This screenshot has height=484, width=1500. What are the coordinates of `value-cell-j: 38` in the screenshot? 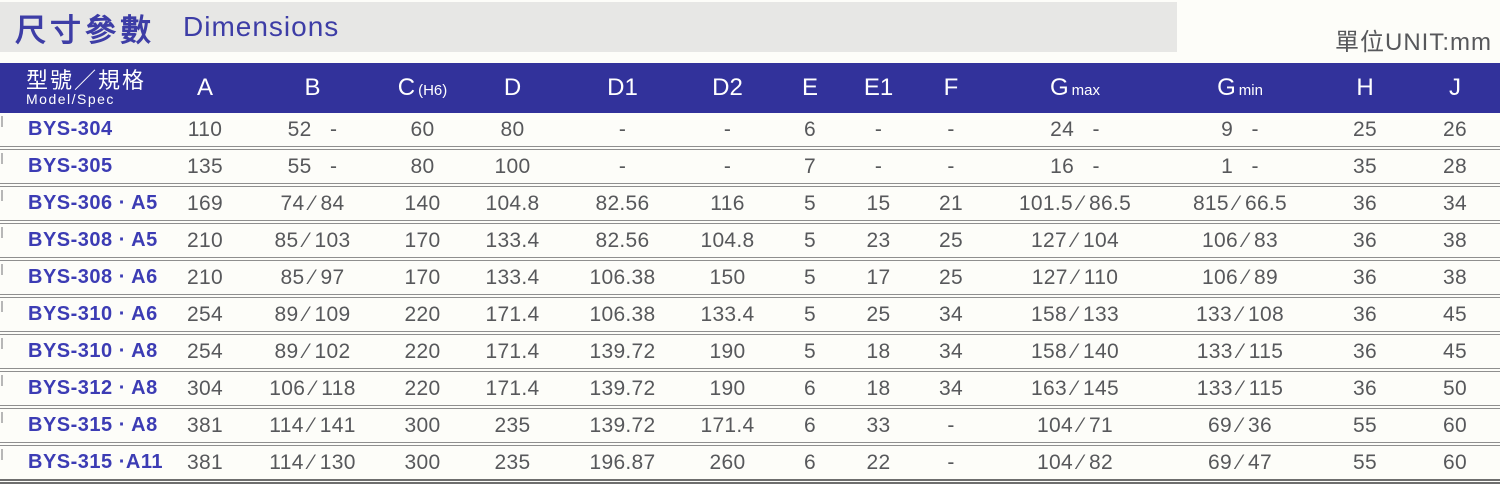 It's located at (1455, 240).